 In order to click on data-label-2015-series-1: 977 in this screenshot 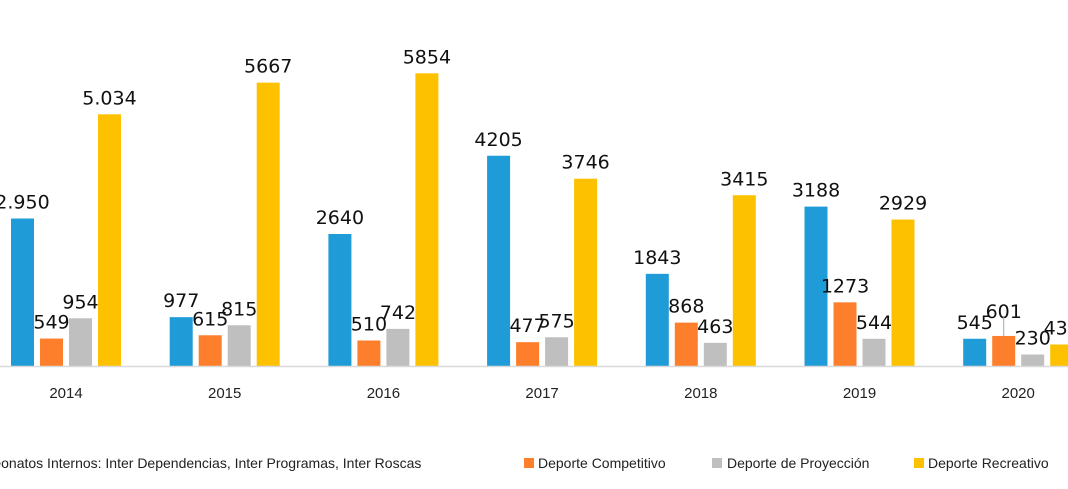, I will do `click(181, 301)`.